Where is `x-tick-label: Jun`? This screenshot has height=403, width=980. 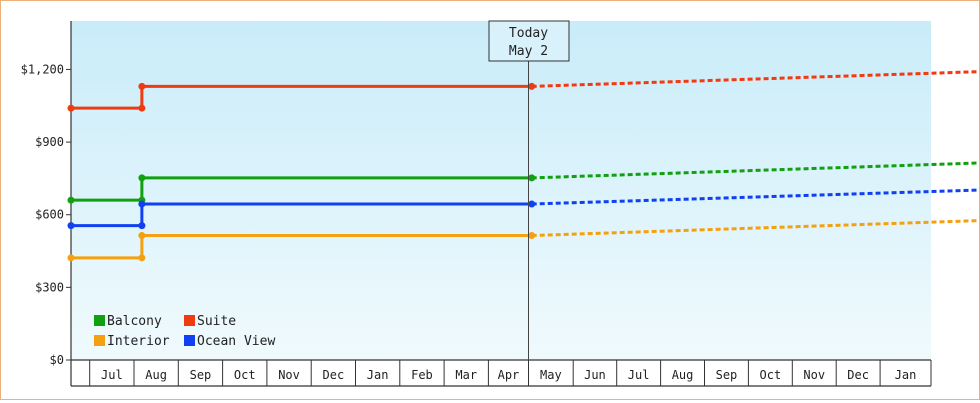 x-tick-label: Jun is located at coordinates (595, 375).